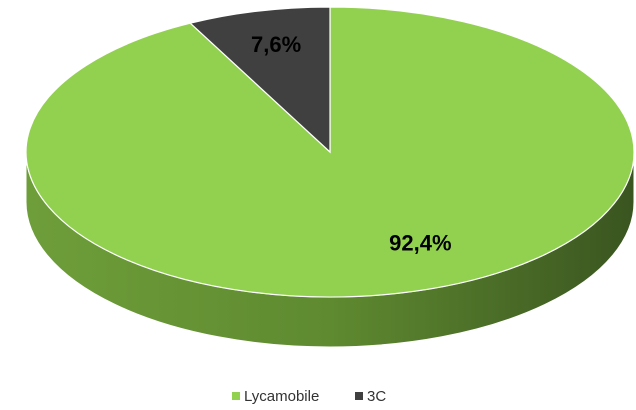 The width and height of the screenshot is (636, 410). Describe the element at coordinates (260, 80) in the screenshot. I see `slice` at that location.